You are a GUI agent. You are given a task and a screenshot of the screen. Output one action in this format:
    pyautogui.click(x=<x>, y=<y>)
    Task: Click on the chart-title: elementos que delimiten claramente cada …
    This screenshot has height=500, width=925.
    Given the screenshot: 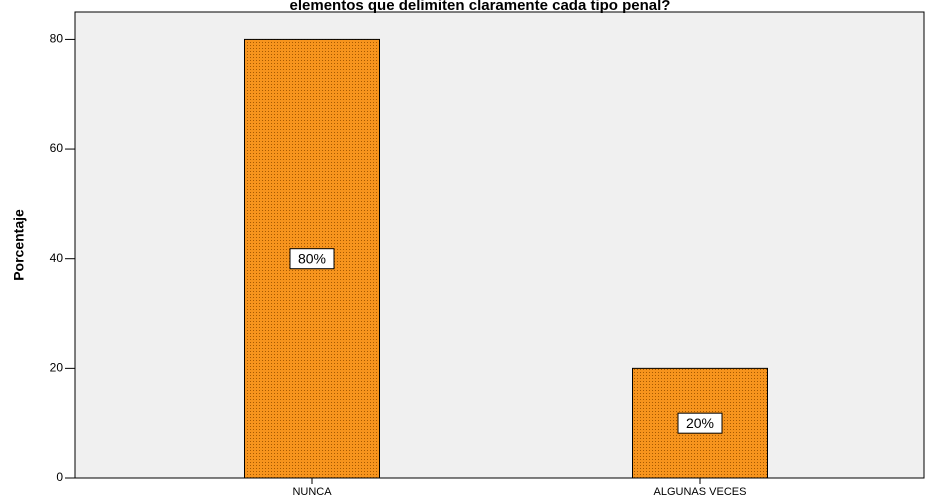 What is the action you would take?
    pyautogui.click(x=480, y=7)
    